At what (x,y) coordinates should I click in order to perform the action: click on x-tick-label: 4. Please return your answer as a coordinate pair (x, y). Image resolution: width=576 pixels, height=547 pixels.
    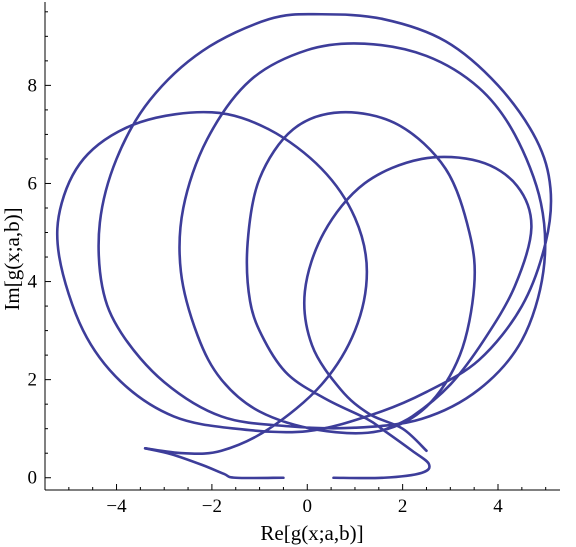
    Looking at the image, I should click on (498, 506).